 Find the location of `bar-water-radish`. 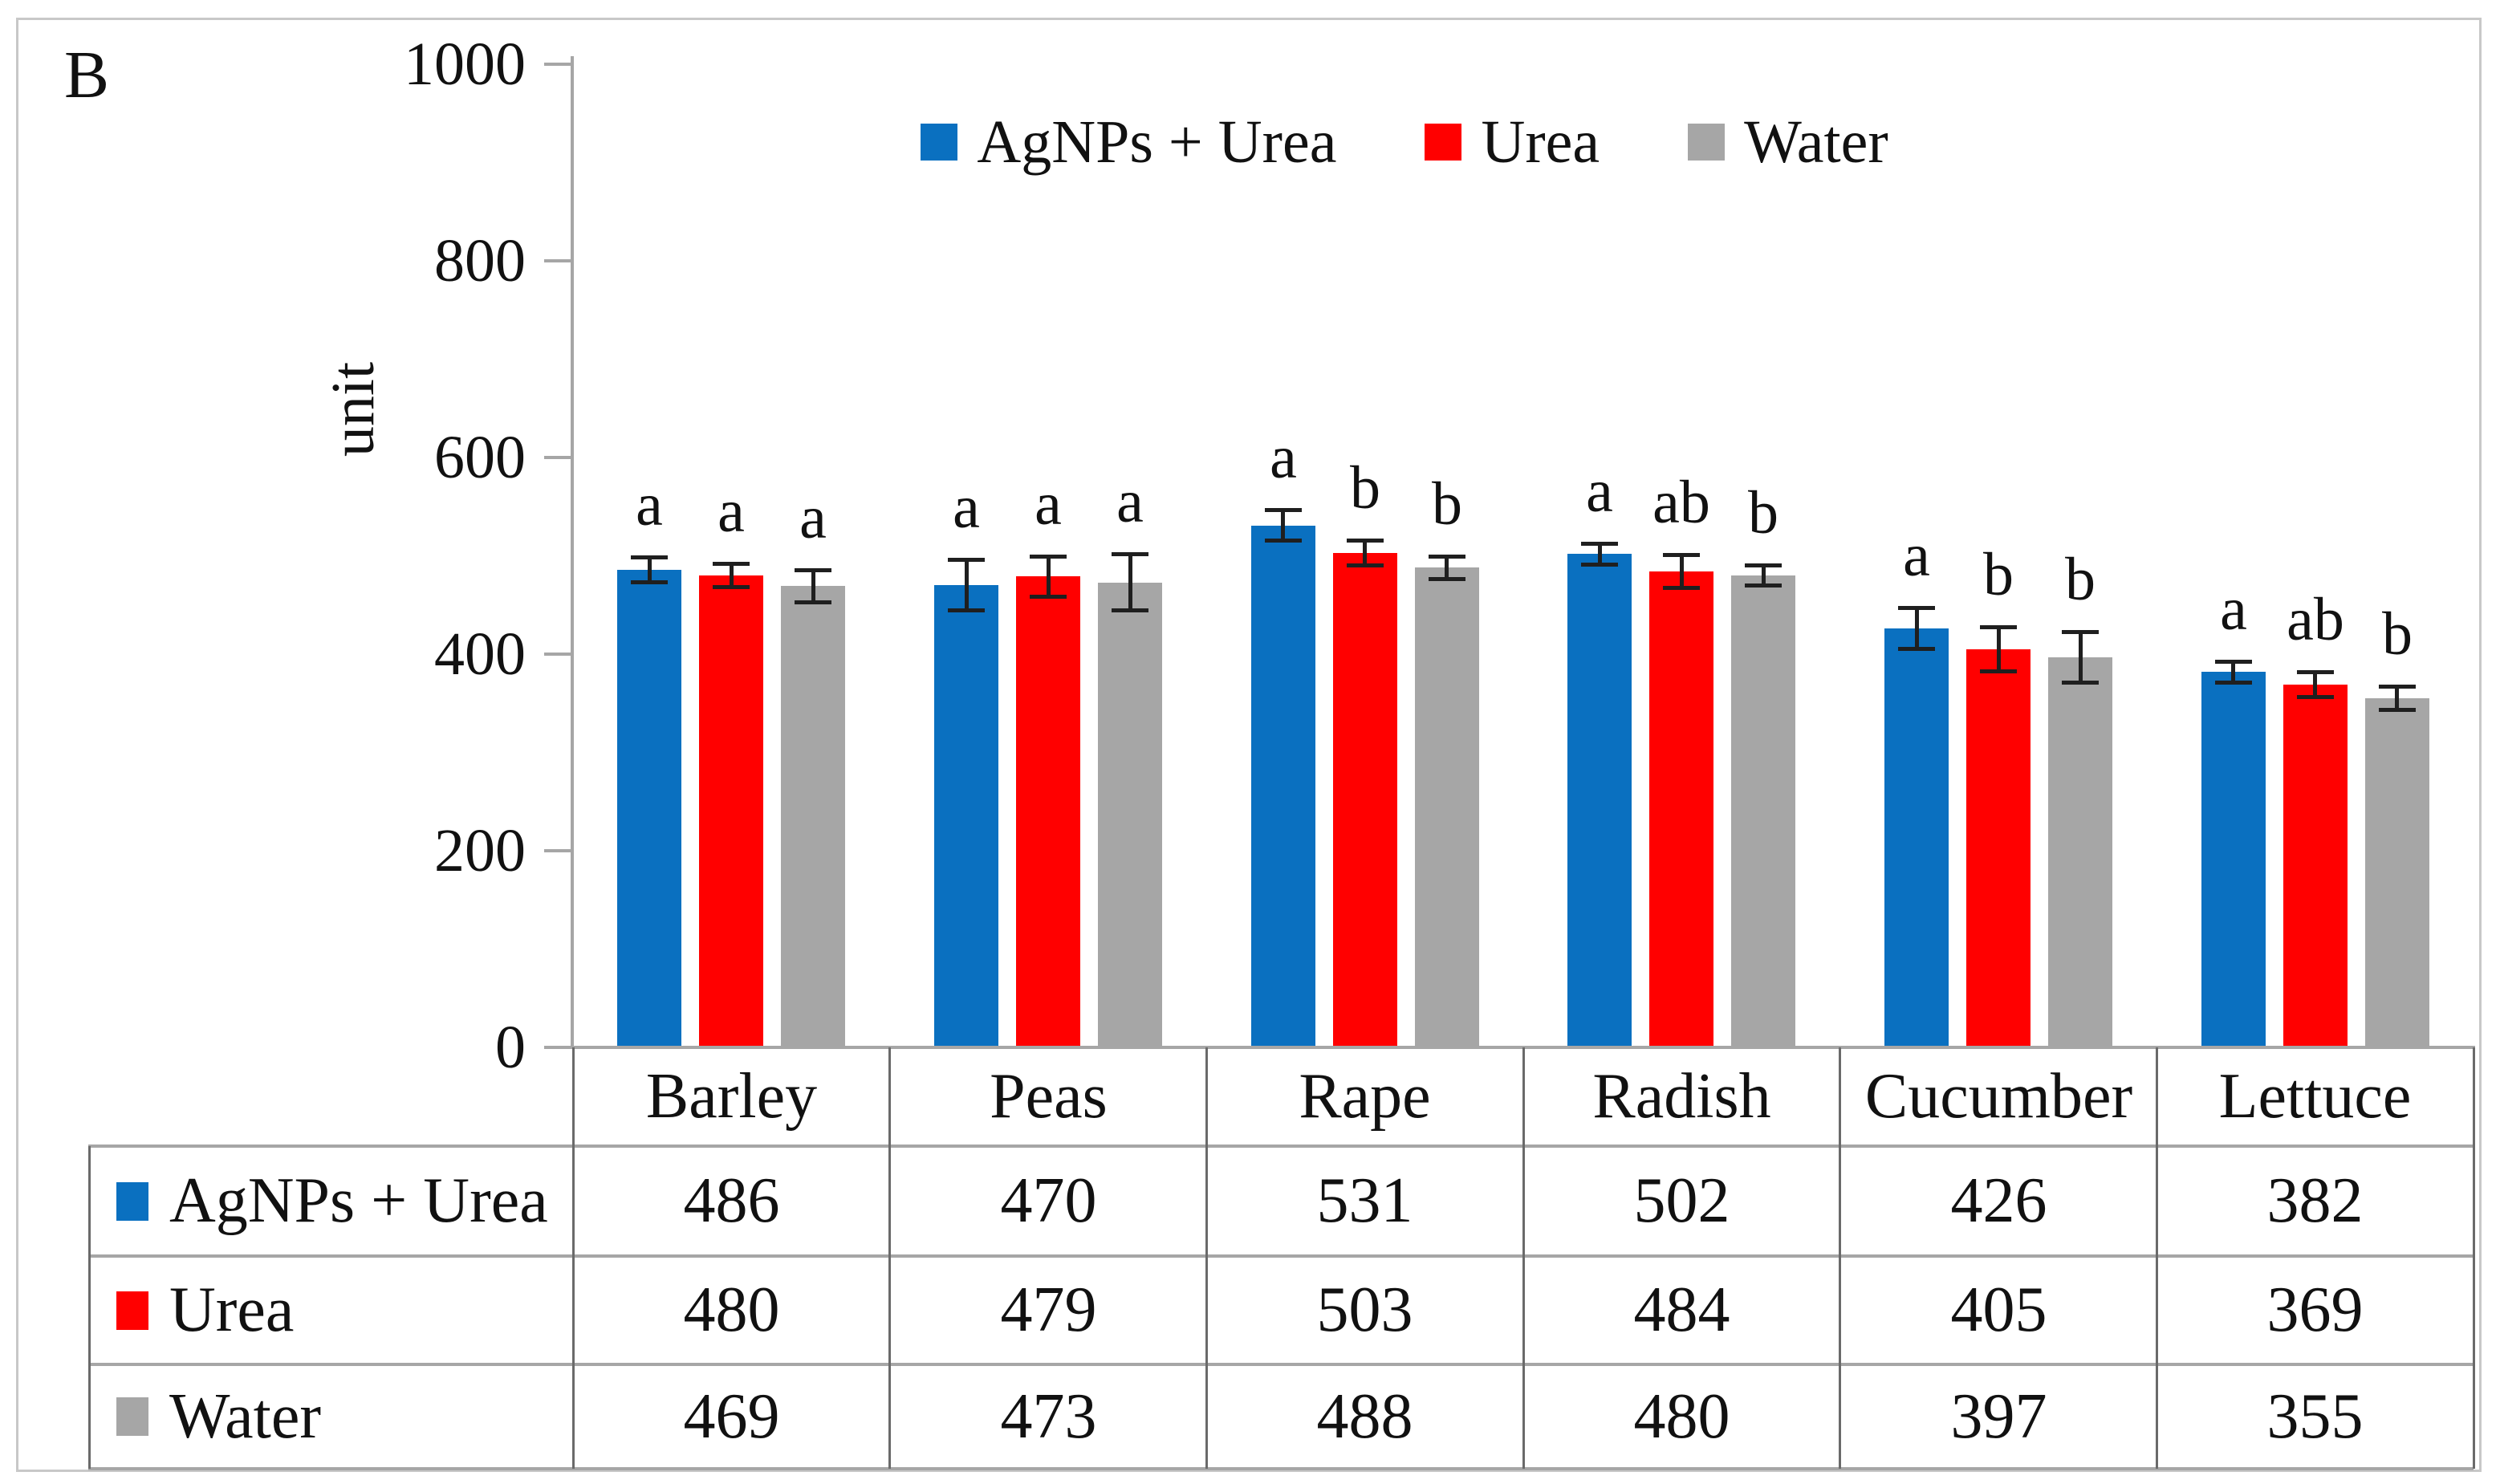

bar-water-radish is located at coordinates (1763, 811).